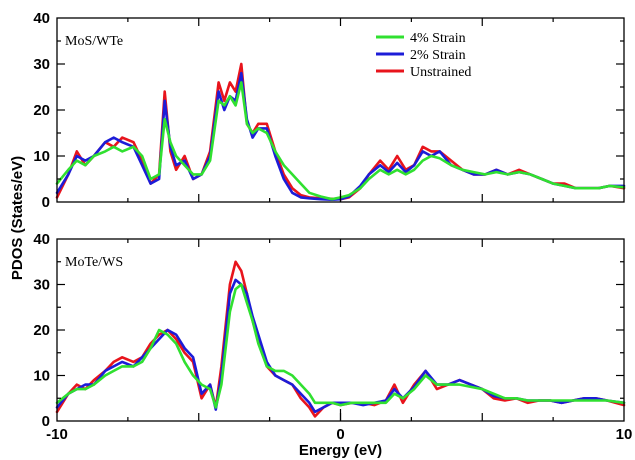 The image size is (635, 460). Describe the element at coordinates (438, 55) in the screenshot. I see `legend-label-2-strain: 2% Strain` at that location.